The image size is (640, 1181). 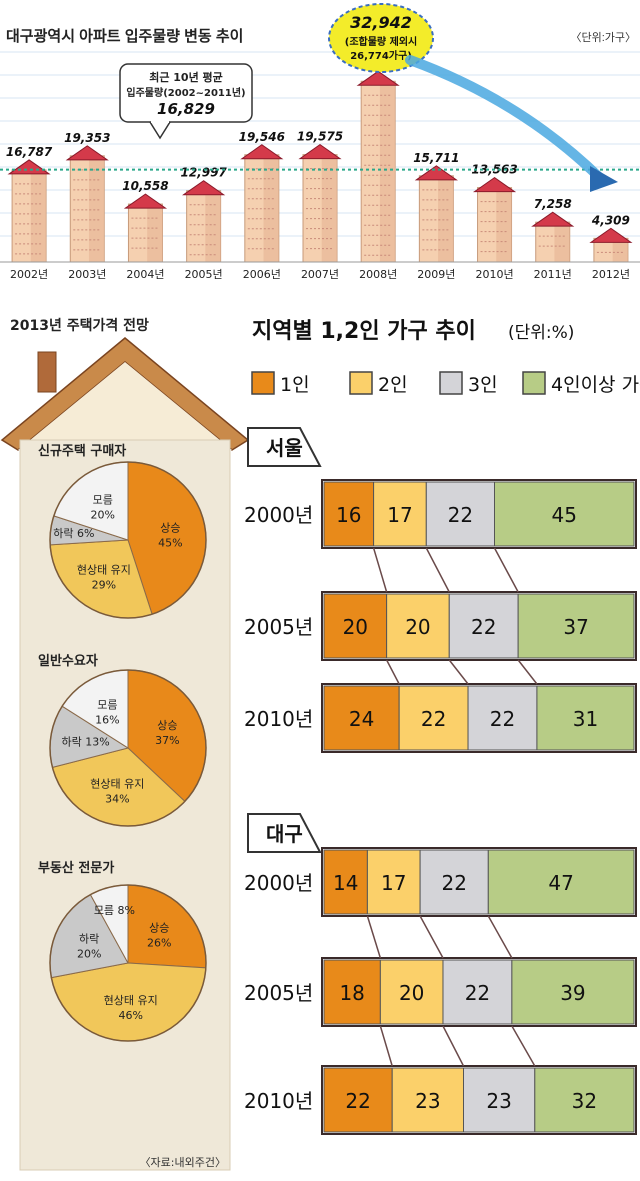 What do you see at coordinates (87, 138) in the screenshot?
I see `bar-value-label: 19,353` at bounding box center [87, 138].